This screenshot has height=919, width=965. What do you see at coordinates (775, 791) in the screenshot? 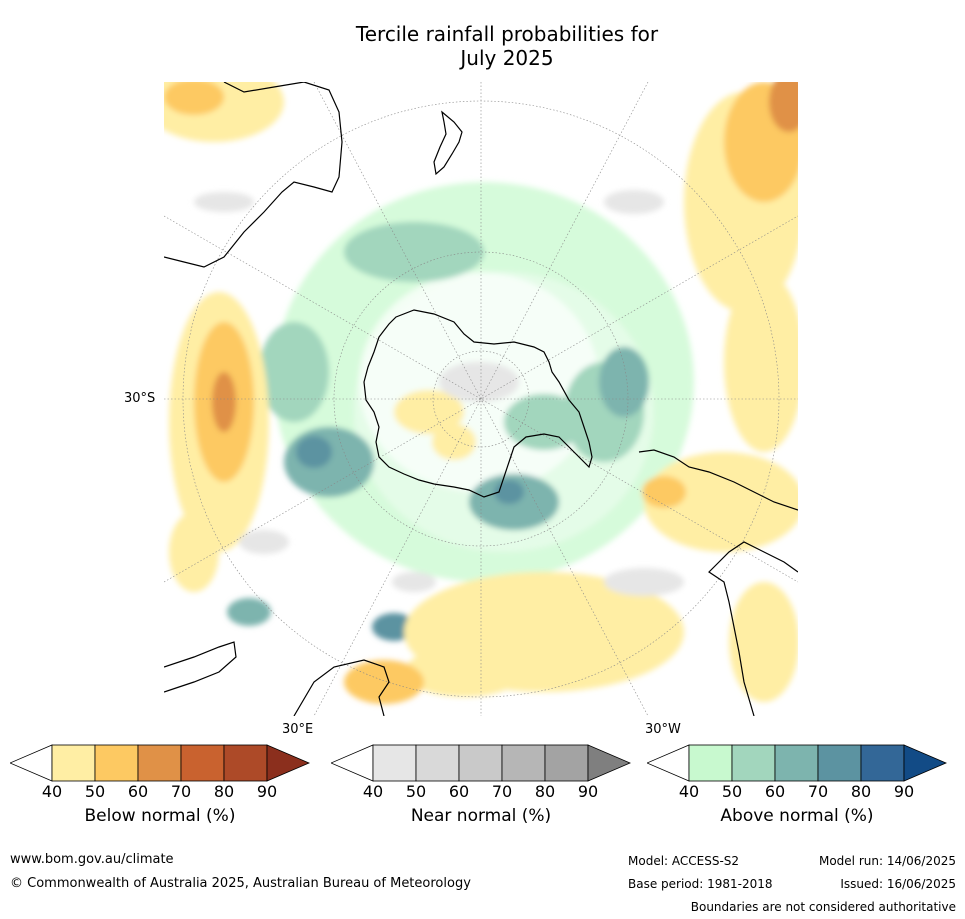
I see `above-tick-label: 60` at bounding box center [775, 791].